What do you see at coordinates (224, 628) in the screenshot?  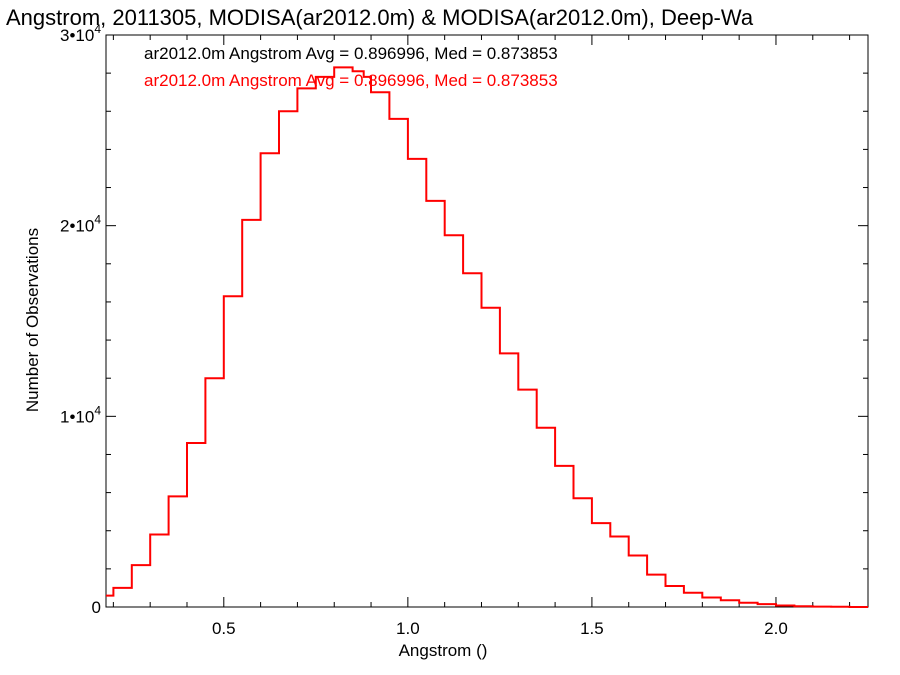 I see `x-tick-label: 0.5` at bounding box center [224, 628].